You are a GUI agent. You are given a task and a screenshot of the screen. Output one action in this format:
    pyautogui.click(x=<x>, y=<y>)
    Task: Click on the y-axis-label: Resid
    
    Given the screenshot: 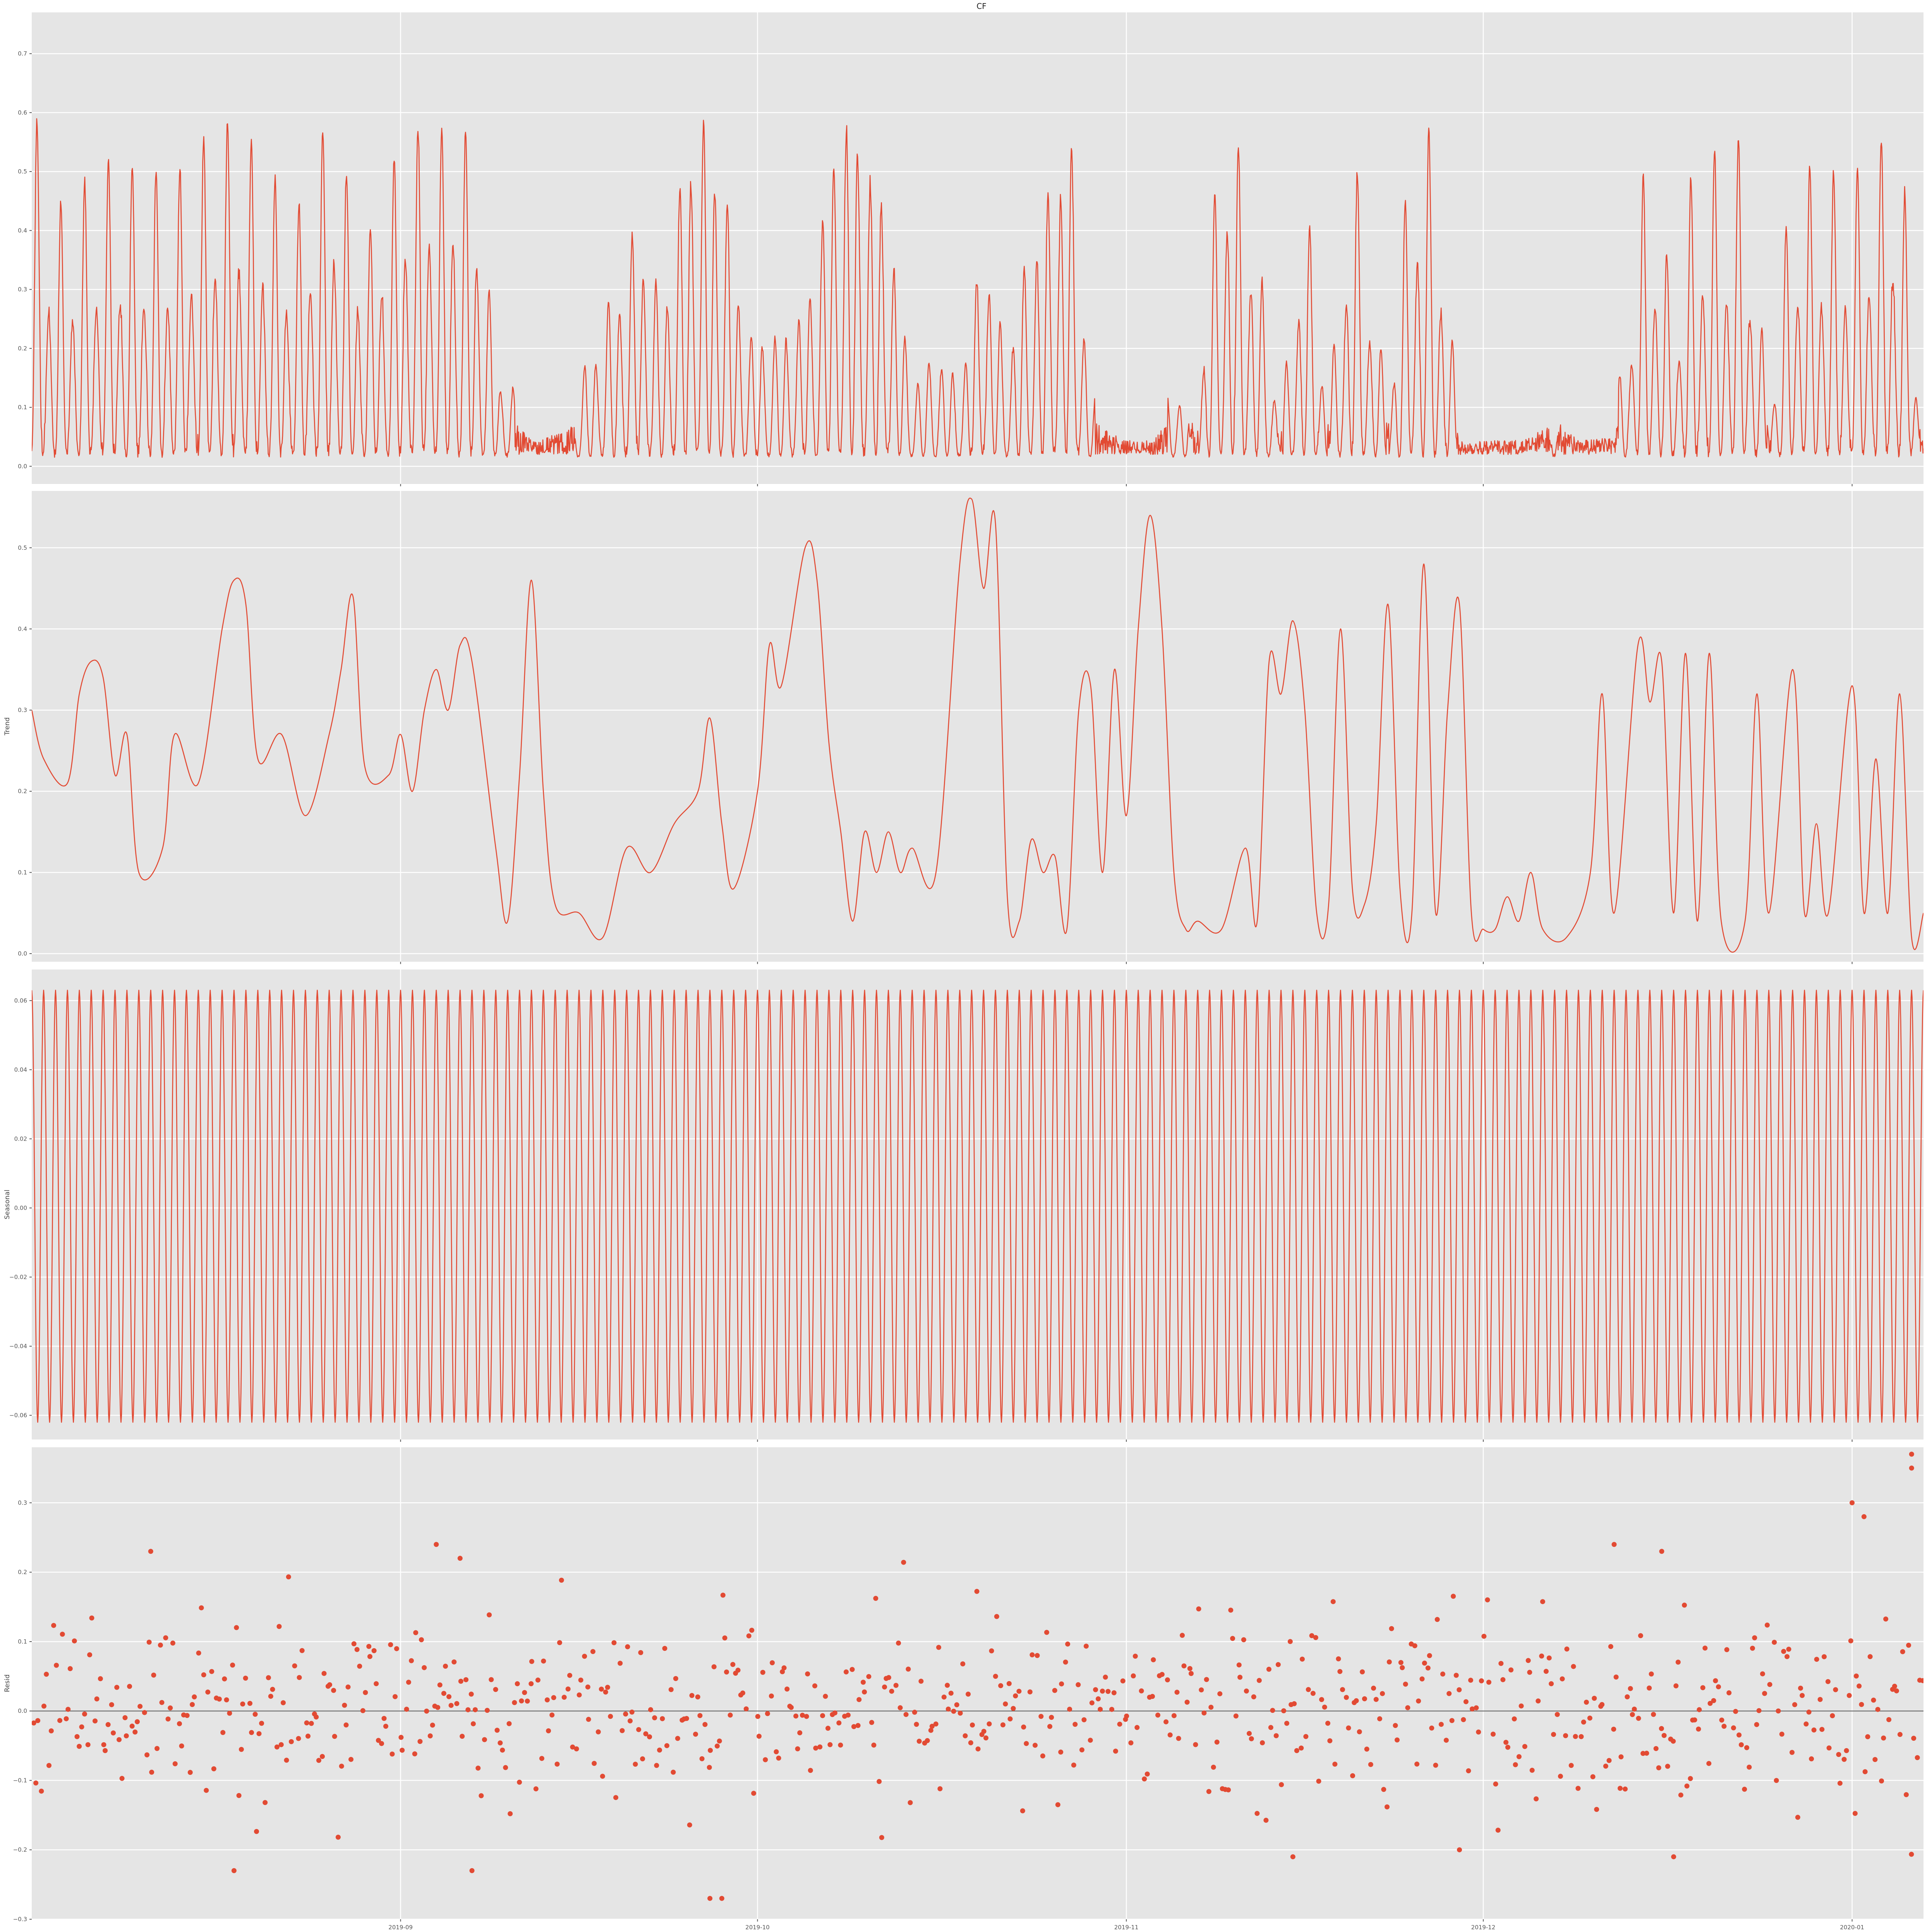 What is the action you would take?
    pyautogui.click(x=7, y=1683)
    